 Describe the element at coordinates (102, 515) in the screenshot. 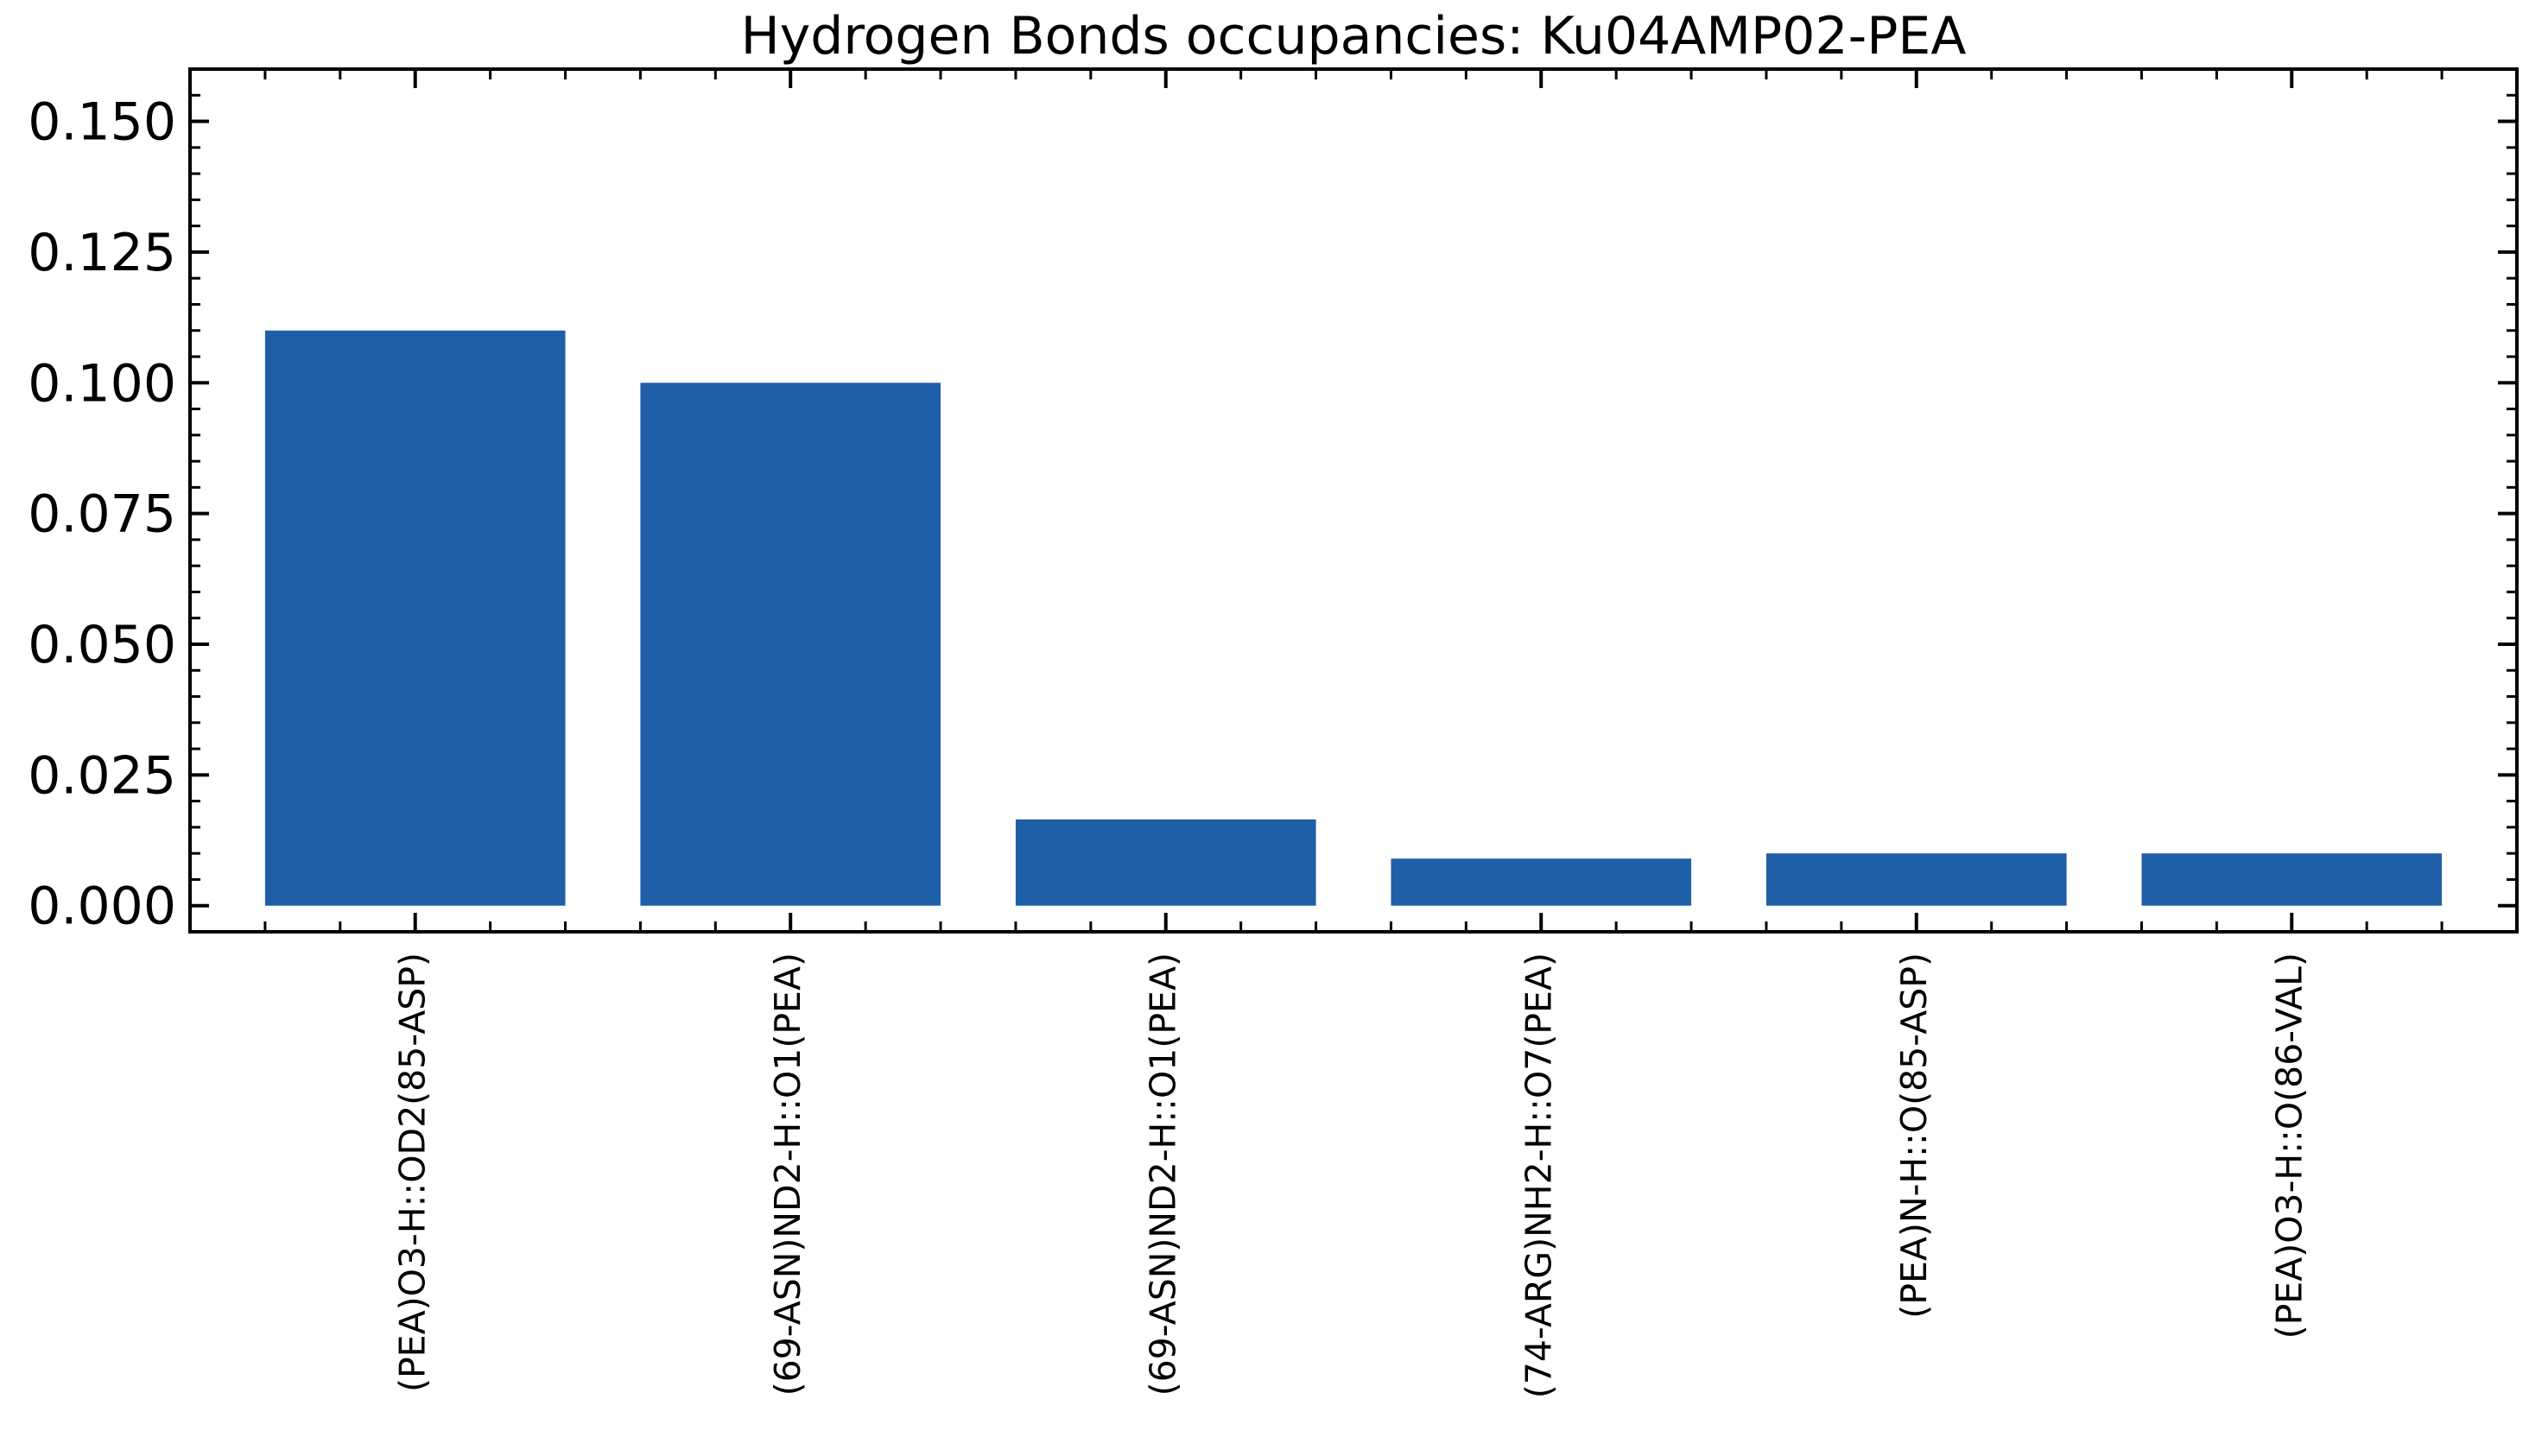

I see `ytick-label: 0.075` at that location.